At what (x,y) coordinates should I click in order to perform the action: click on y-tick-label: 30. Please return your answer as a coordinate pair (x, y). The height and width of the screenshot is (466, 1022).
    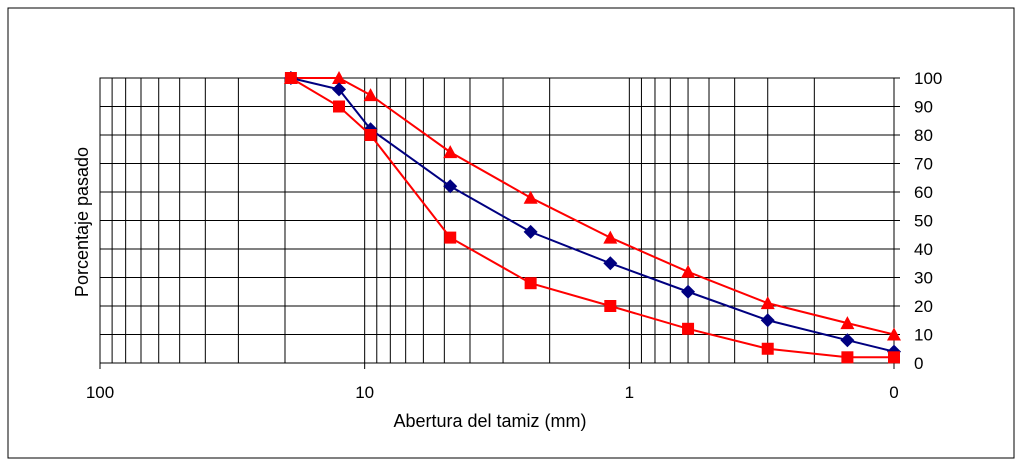
    Looking at the image, I should click on (923, 278).